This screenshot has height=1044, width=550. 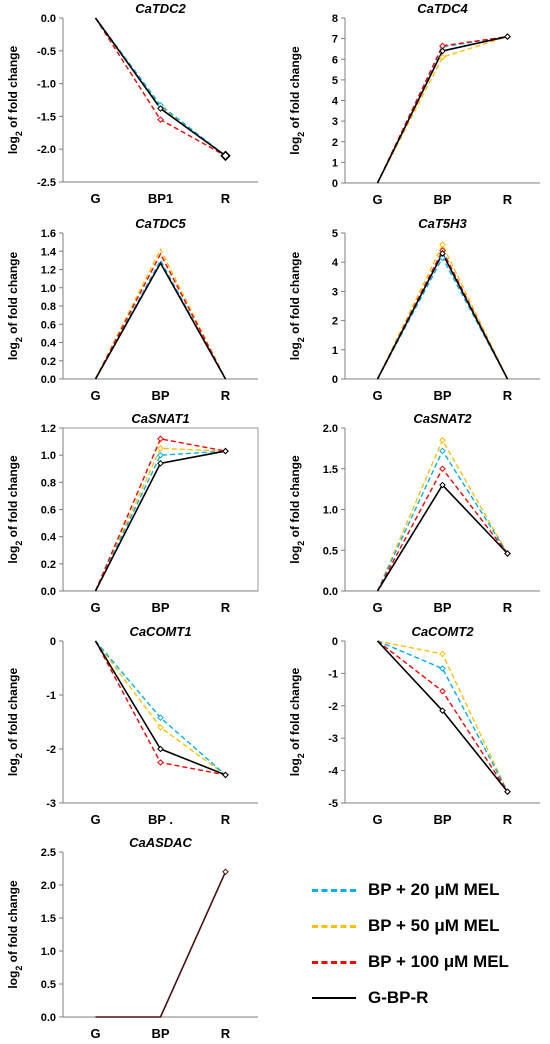 What do you see at coordinates (48, 985) in the screenshot?
I see `chart-9-ytick-label: 0.5` at bounding box center [48, 985].